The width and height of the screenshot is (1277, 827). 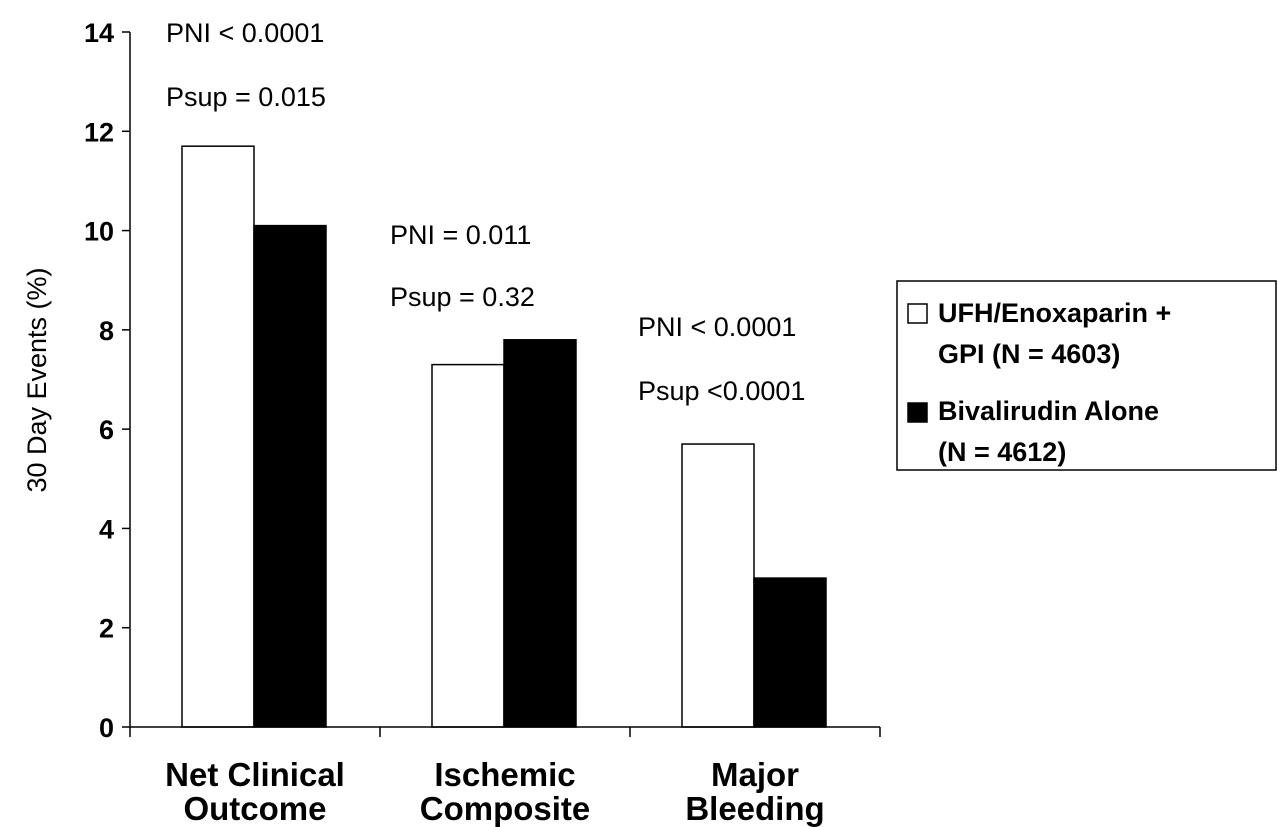 What do you see at coordinates (255, 774) in the screenshot?
I see `category-label-0-line-0: Net Clinical` at bounding box center [255, 774].